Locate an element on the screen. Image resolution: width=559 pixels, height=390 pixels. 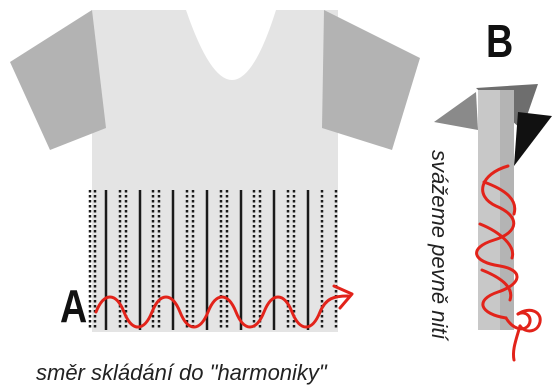
caption-folding-direction: směr skládání do "harmoniky" is located at coordinates (181, 372).